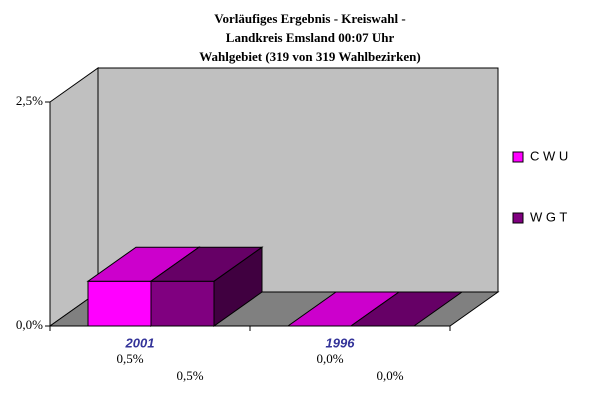  What do you see at coordinates (29, 324) in the screenshot?
I see `y-tick-label: 0,0%` at bounding box center [29, 324].